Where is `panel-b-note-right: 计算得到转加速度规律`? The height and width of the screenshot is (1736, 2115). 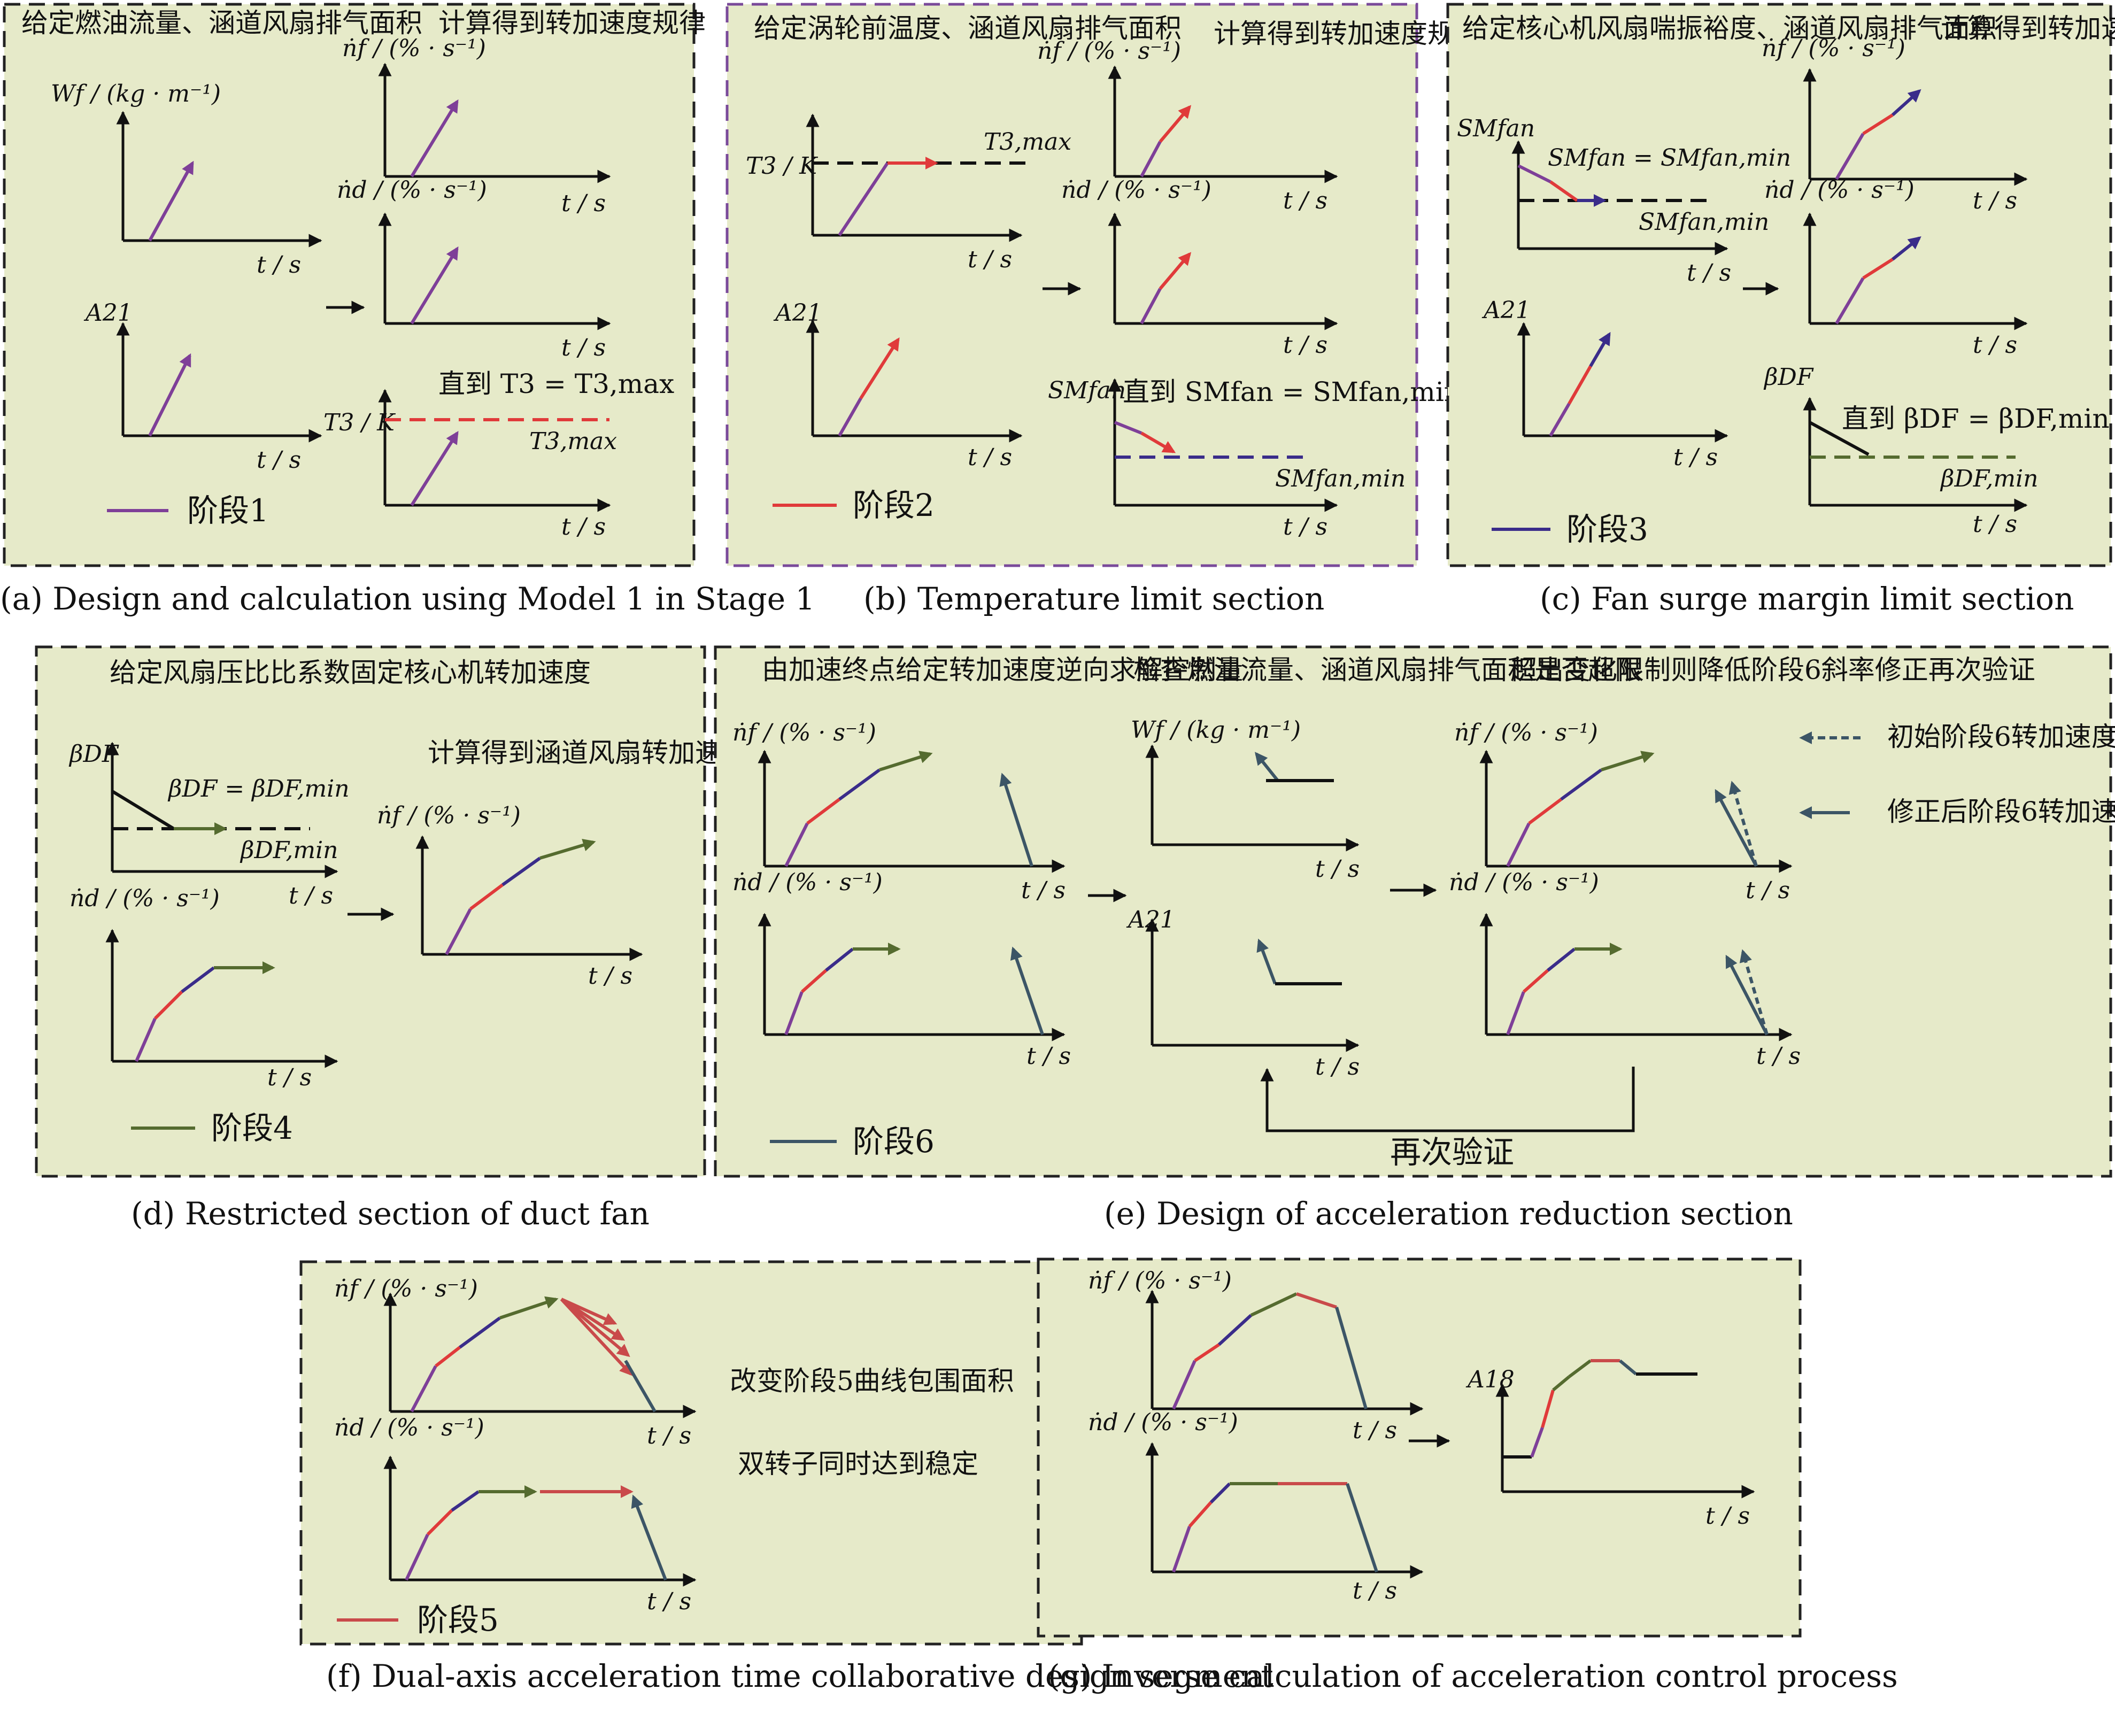
panel-b-note-right: 计算得到转加速度规律 is located at coordinates (1347, 33).